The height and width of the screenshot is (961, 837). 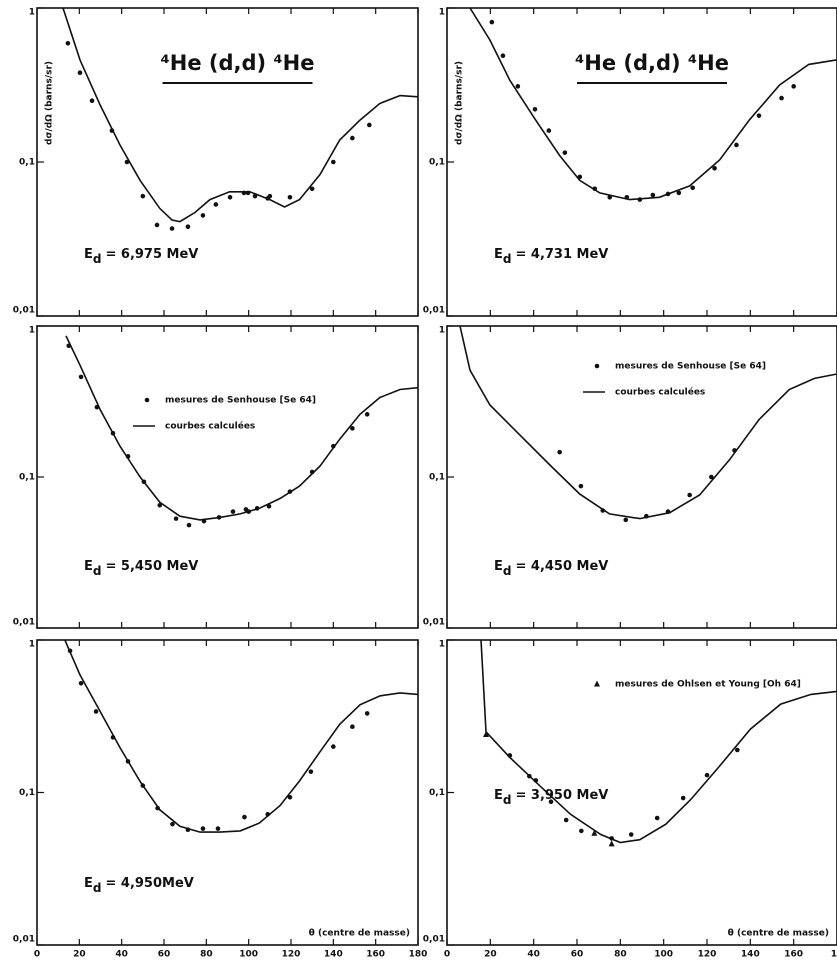 What do you see at coordinates (561, 254) in the screenshot?
I see `energy-value: = 4,731 MeV` at bounding box center [561, 254].